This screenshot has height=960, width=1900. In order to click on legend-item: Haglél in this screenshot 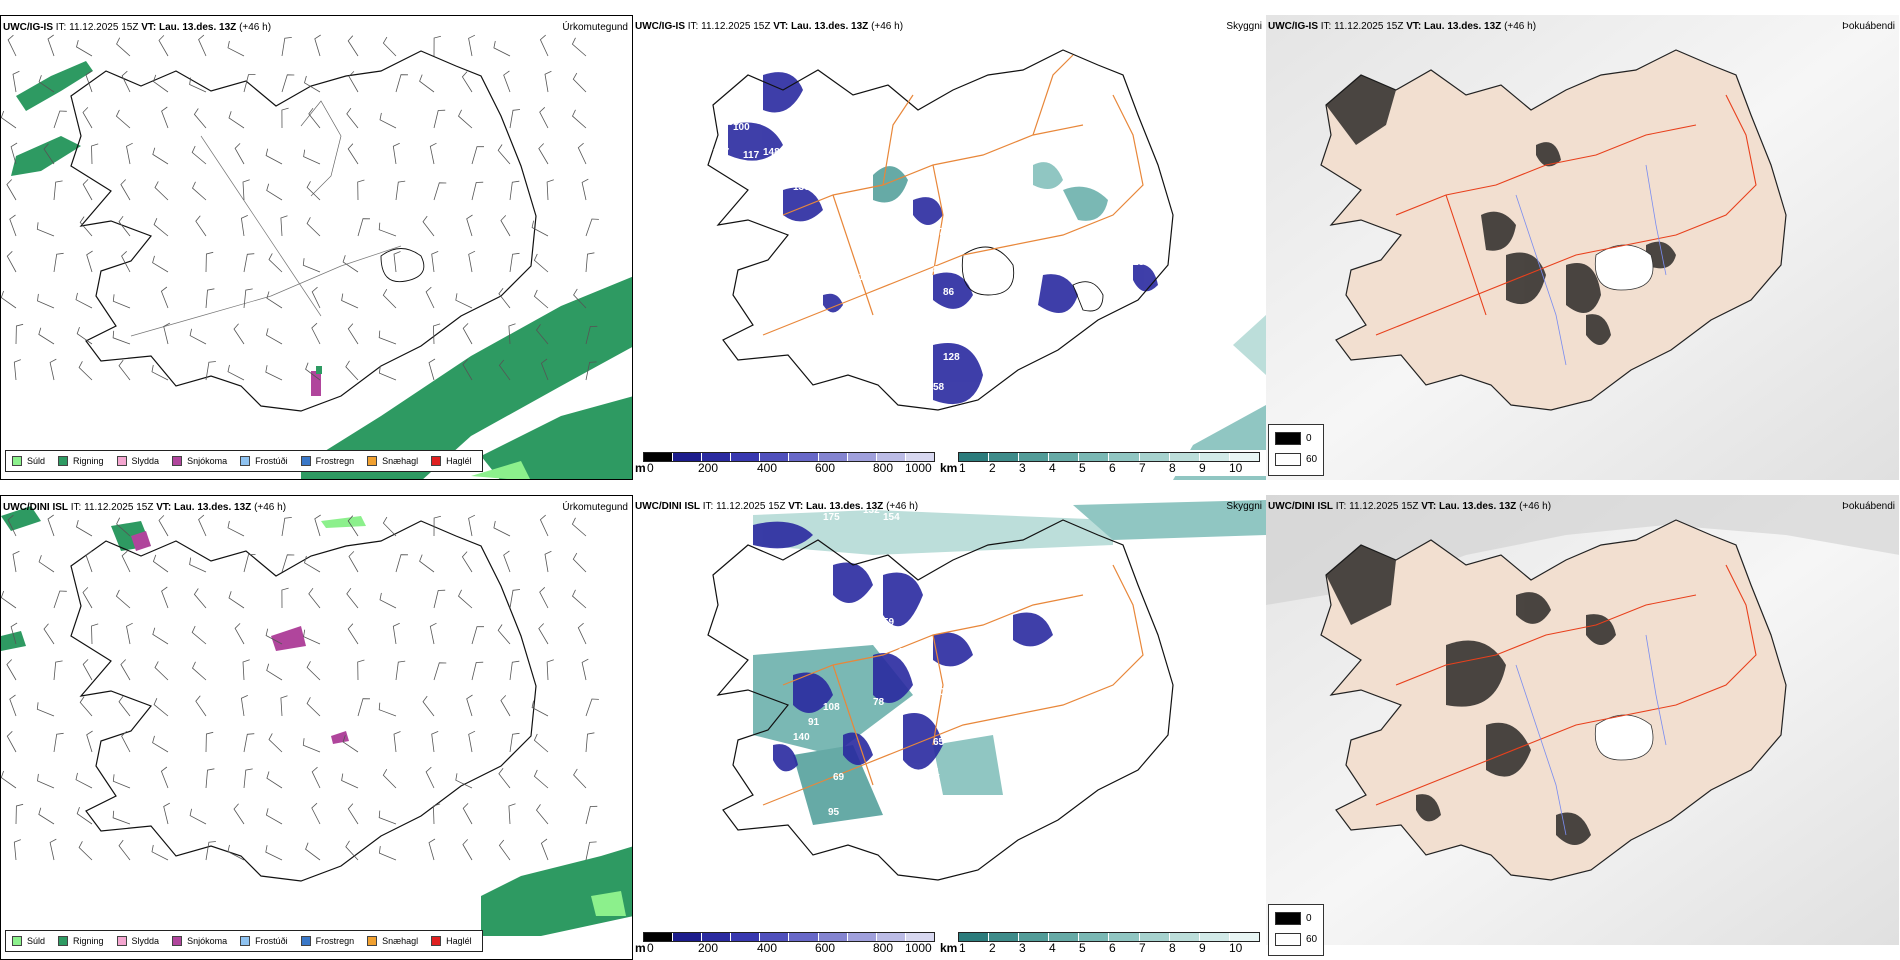, I will do `click(451, 941)`.